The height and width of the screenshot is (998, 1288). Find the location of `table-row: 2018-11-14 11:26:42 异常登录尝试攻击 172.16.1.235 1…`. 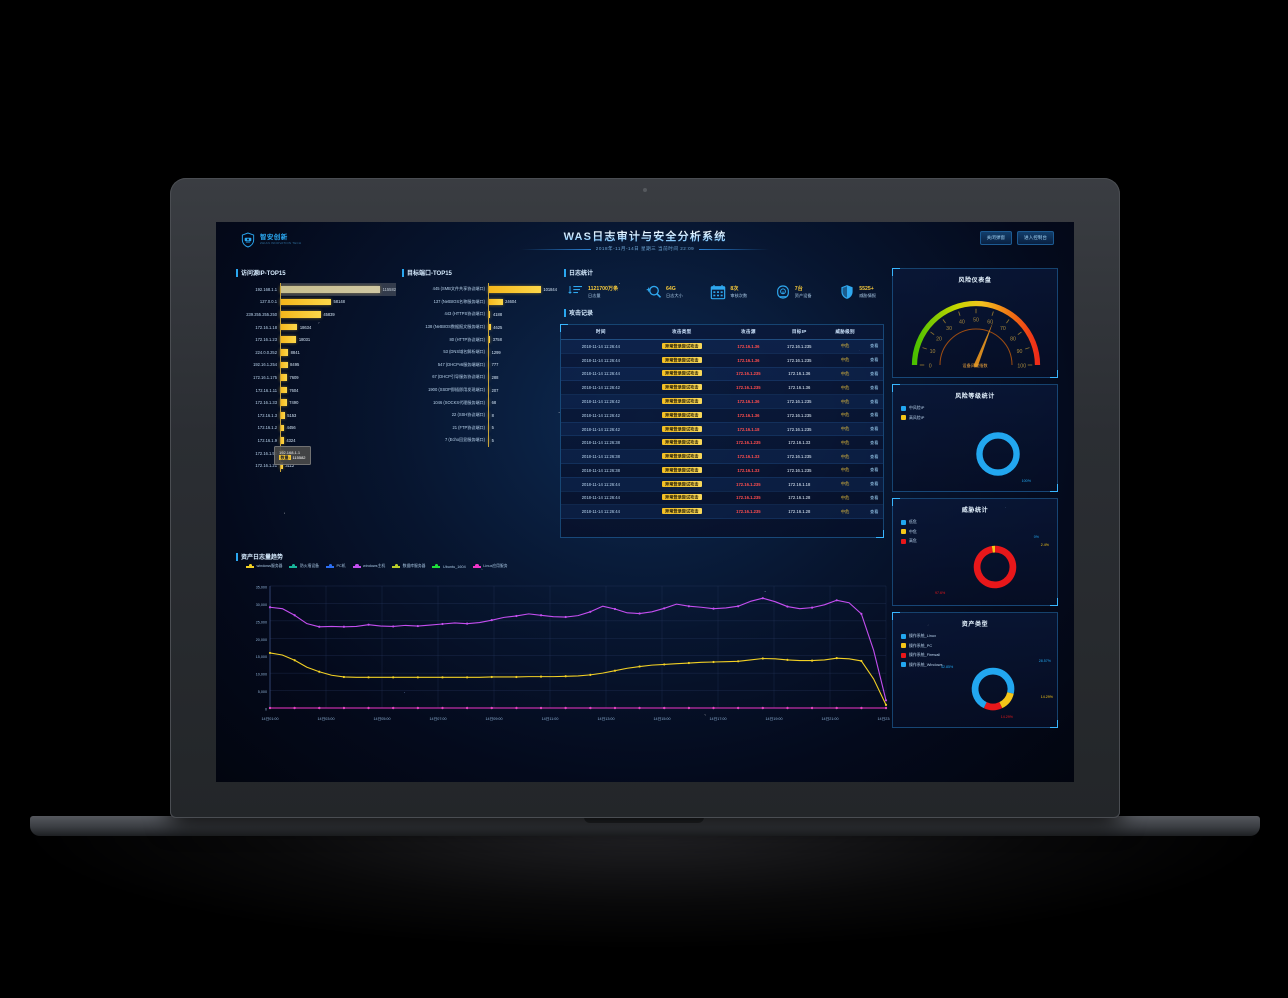

table-row: 2018-11-14 11:26:42 异常登录尝试攻击 172.16.1.235 1… is located at coordinates (722, 388).